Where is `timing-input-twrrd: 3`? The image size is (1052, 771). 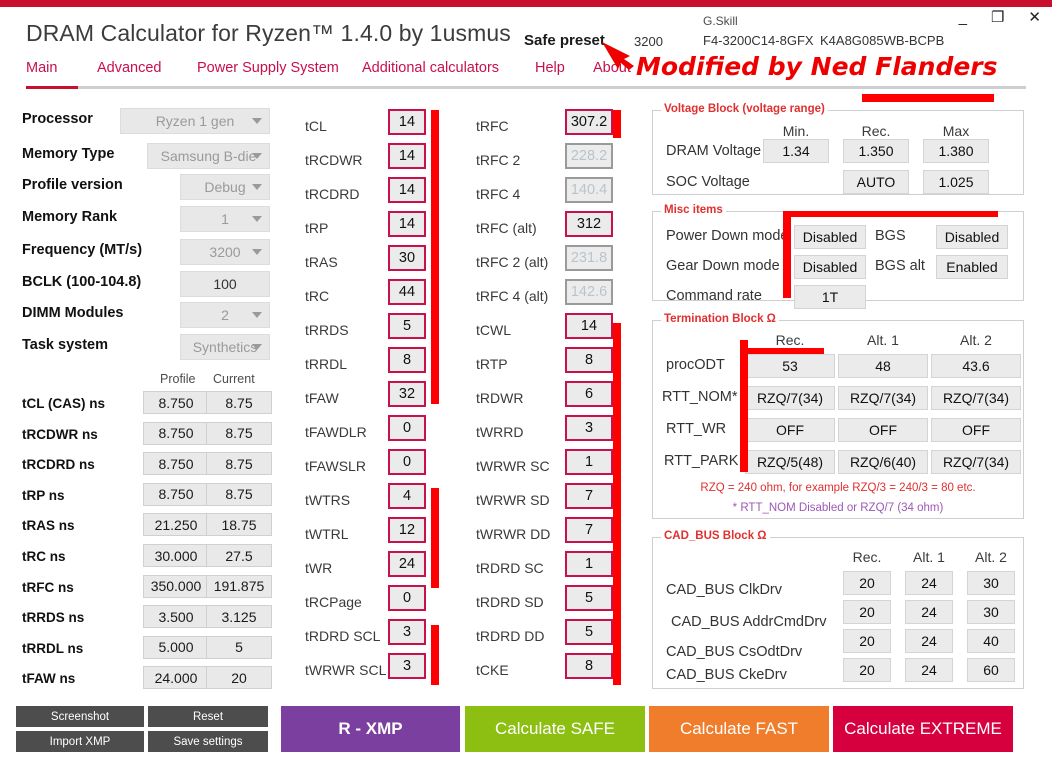 timing-input-twrrd: 3 is located at coordinates (589, 428).